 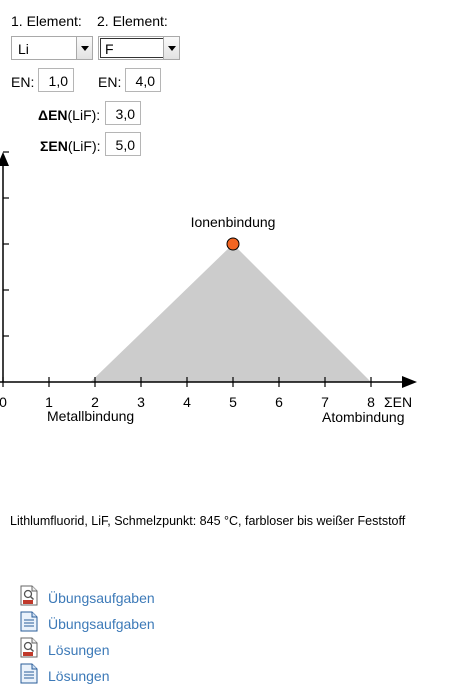 I want to click on point-label: Ionenbindung, so click(x=233, y=222).